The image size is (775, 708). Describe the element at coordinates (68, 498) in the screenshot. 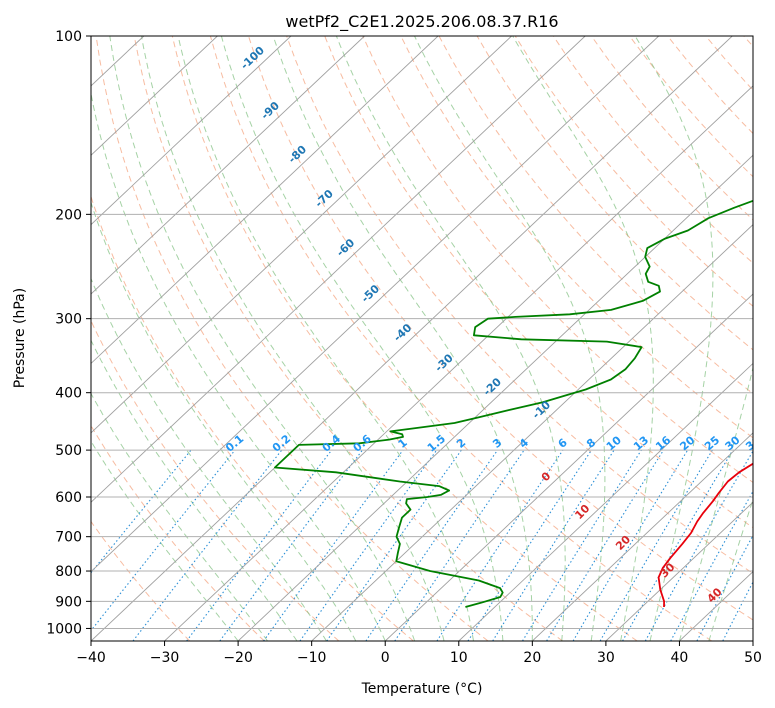

I see `y-tick-label: 600` at that location.